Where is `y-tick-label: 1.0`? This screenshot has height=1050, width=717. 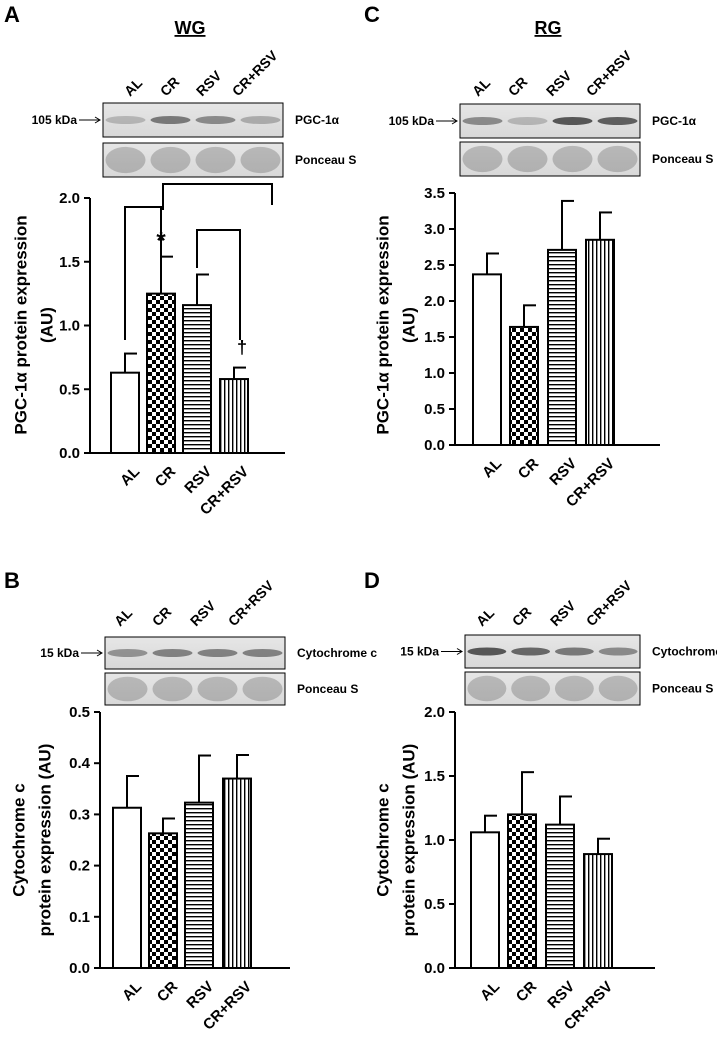 y-tick-label: 1.0 is located at coordinates (434, 840).